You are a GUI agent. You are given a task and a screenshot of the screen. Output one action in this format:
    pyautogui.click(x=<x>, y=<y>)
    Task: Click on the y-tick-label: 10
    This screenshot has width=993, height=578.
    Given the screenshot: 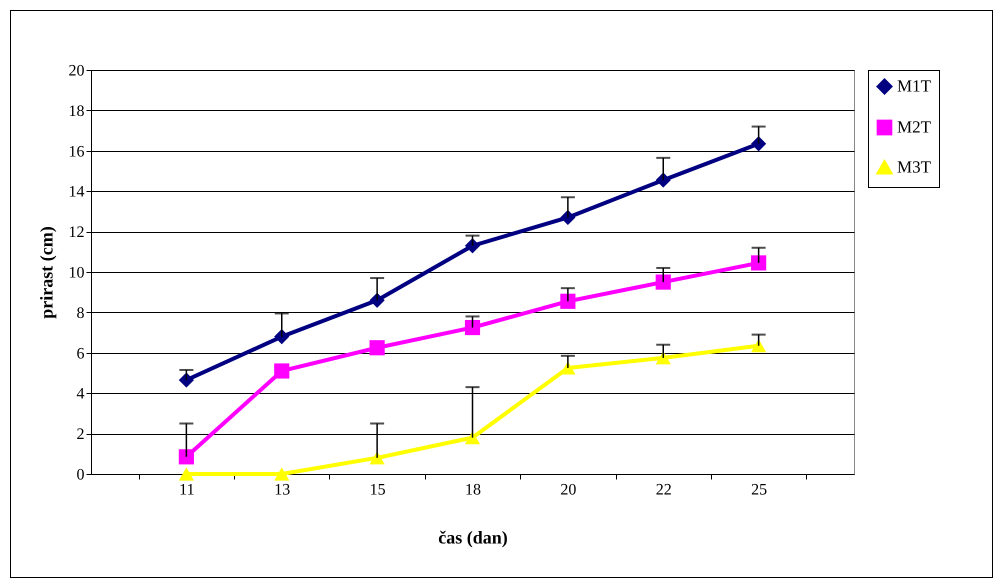 What is the action you would take?
    pyautogui.click(x=76, y=273)
    